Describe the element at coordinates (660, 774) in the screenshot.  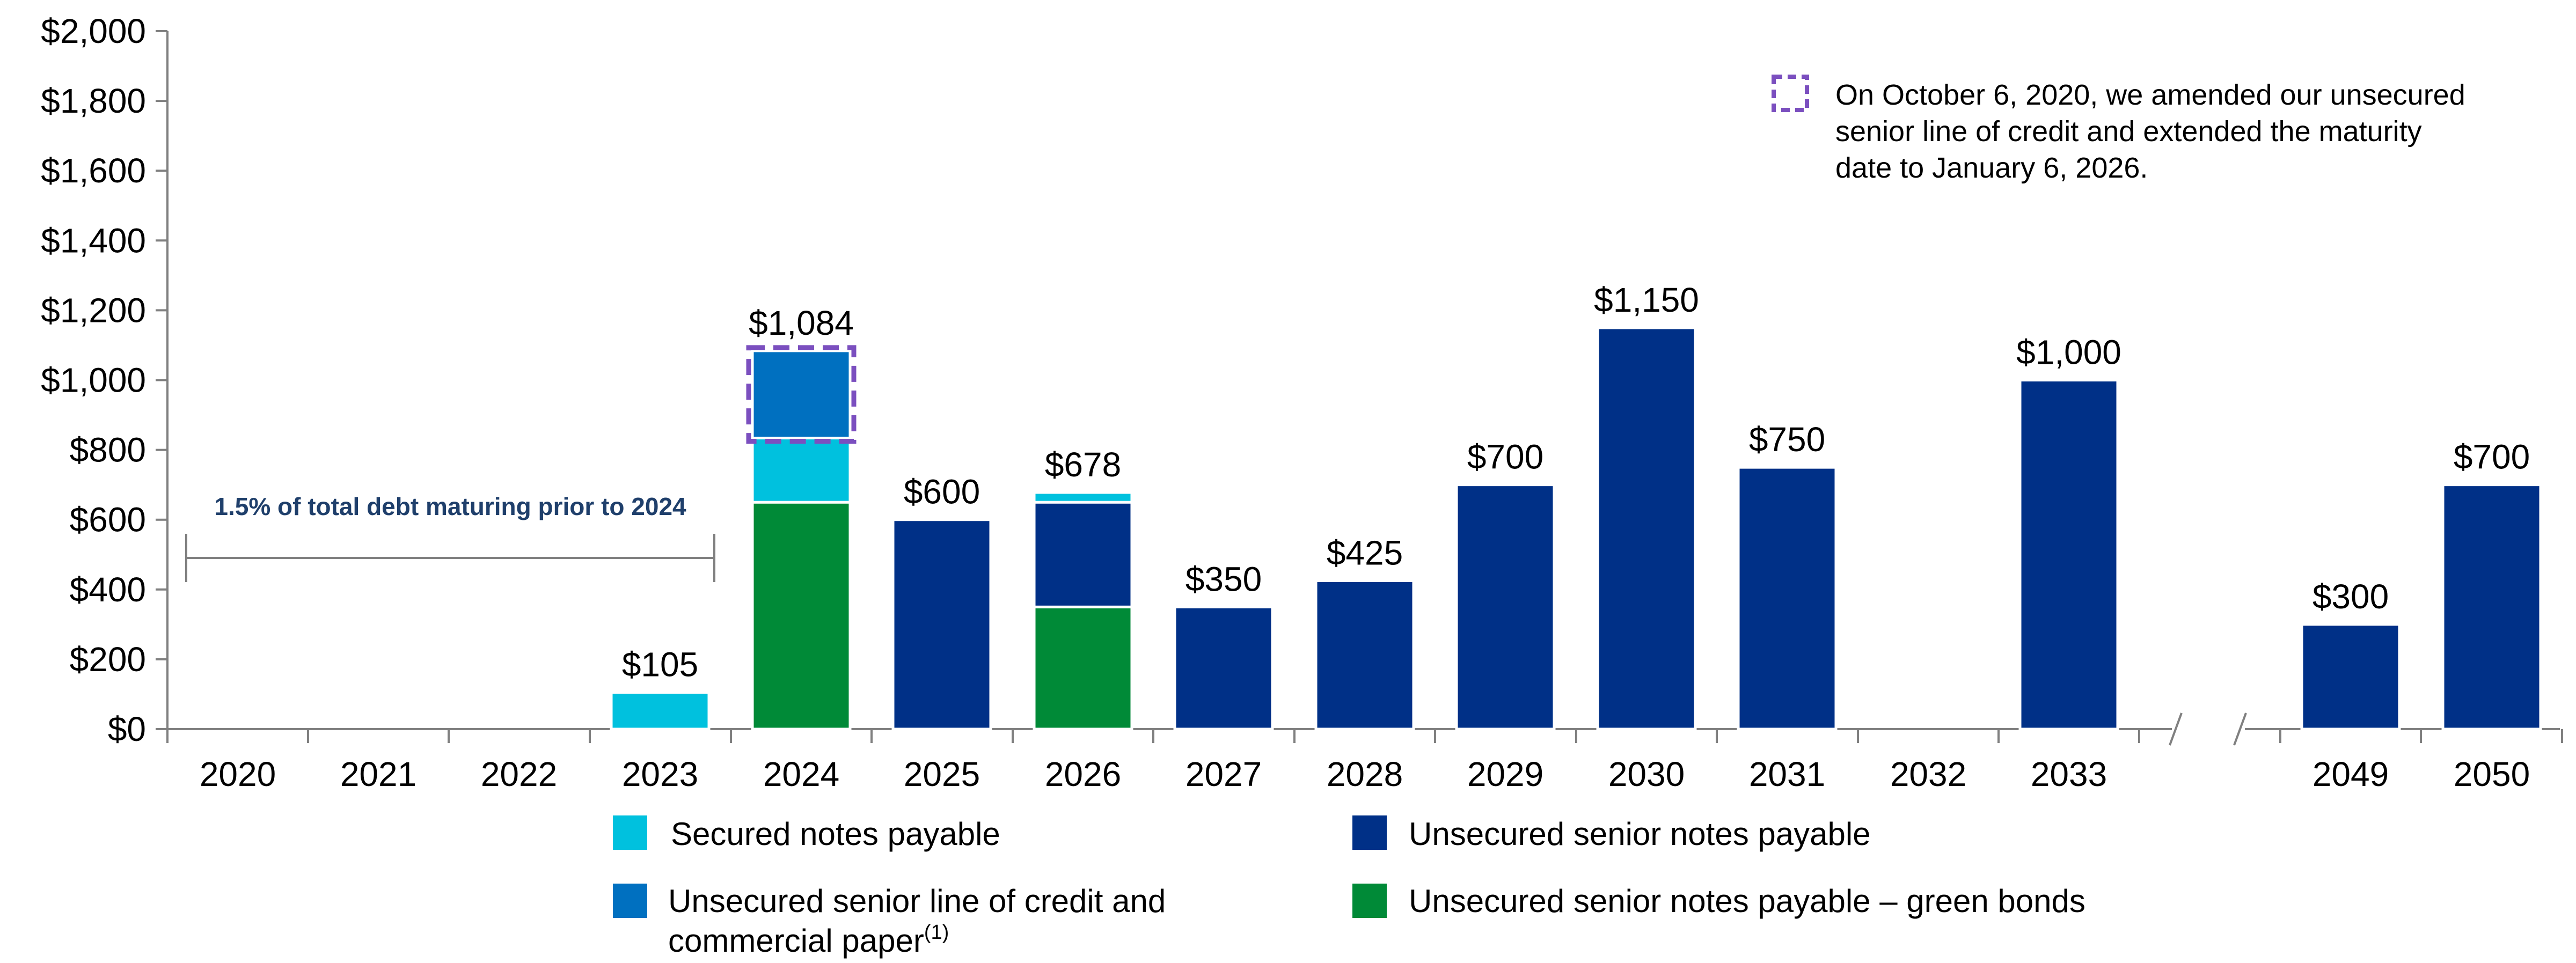
I see `x-tick-label: 2023` at that location.